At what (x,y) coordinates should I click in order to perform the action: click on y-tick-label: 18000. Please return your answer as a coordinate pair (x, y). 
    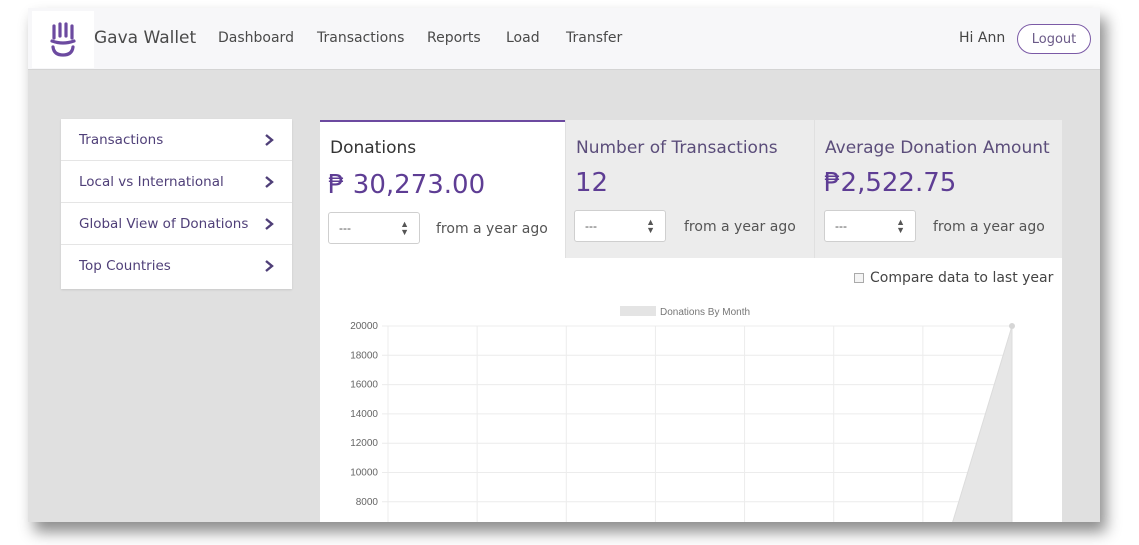
    Looking at the image, I should click on (364, 355).